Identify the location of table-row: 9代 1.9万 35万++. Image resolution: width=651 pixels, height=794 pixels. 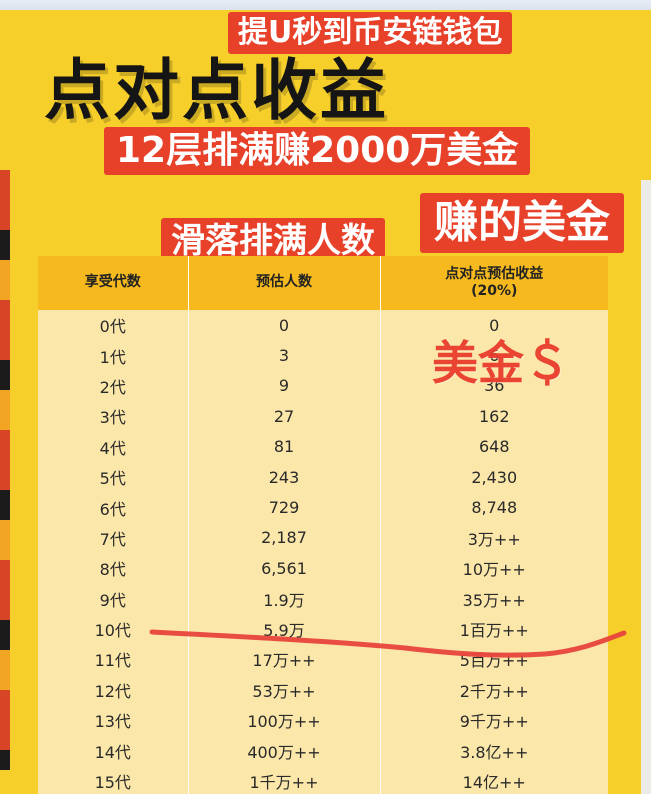
(323, 598).